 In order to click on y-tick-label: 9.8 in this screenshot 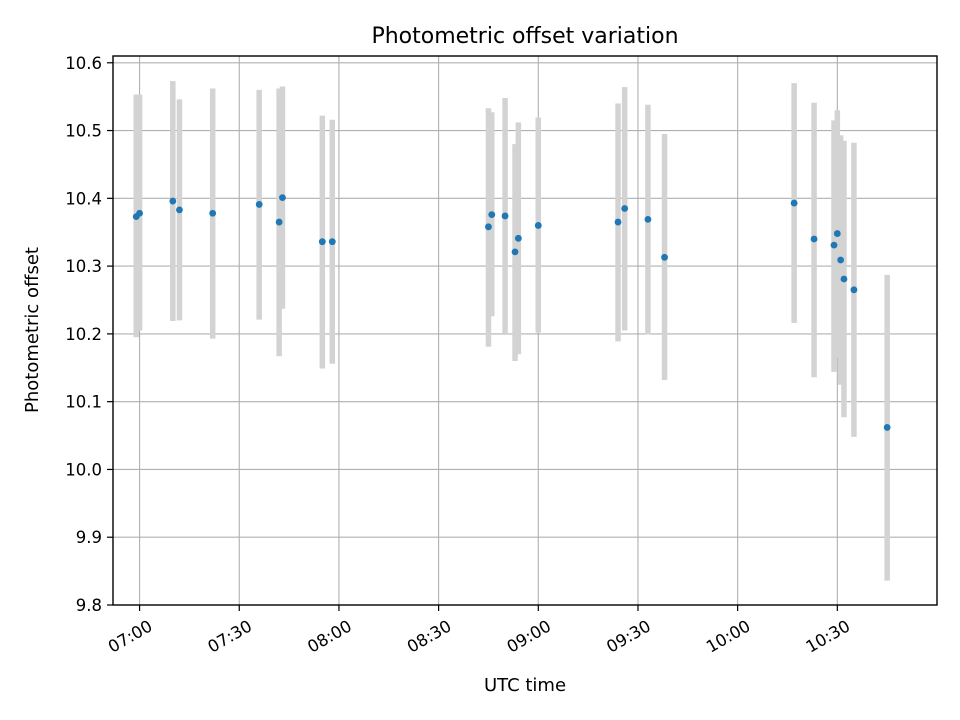, I will do `click(89, 605)`.